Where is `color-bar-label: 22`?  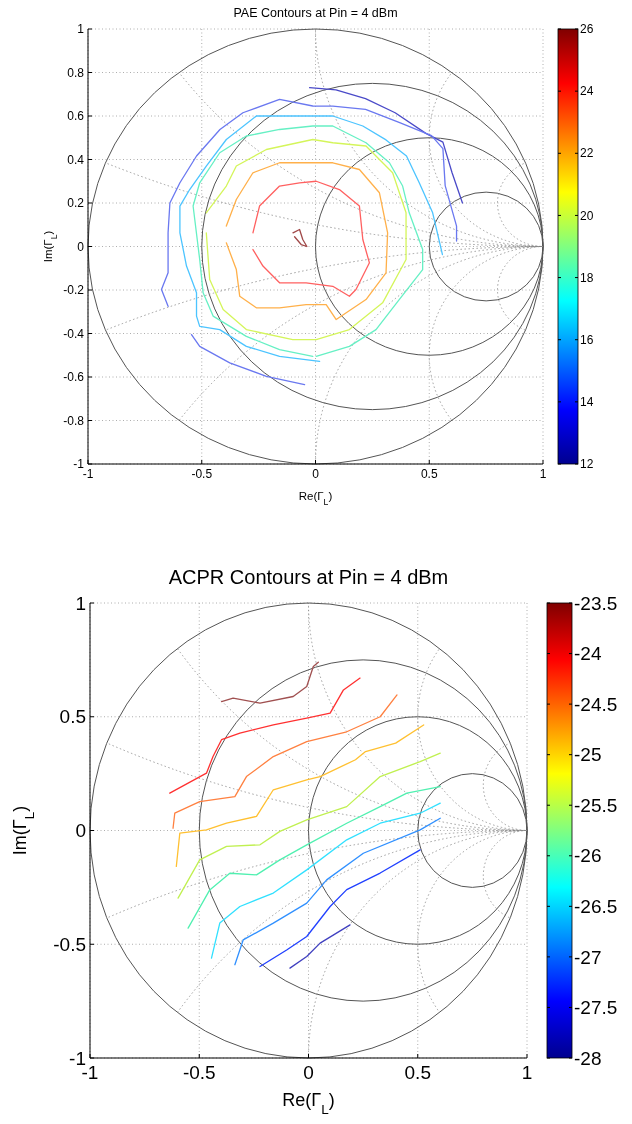
color-bar-label: 22 is located at coordinates (587, 153).